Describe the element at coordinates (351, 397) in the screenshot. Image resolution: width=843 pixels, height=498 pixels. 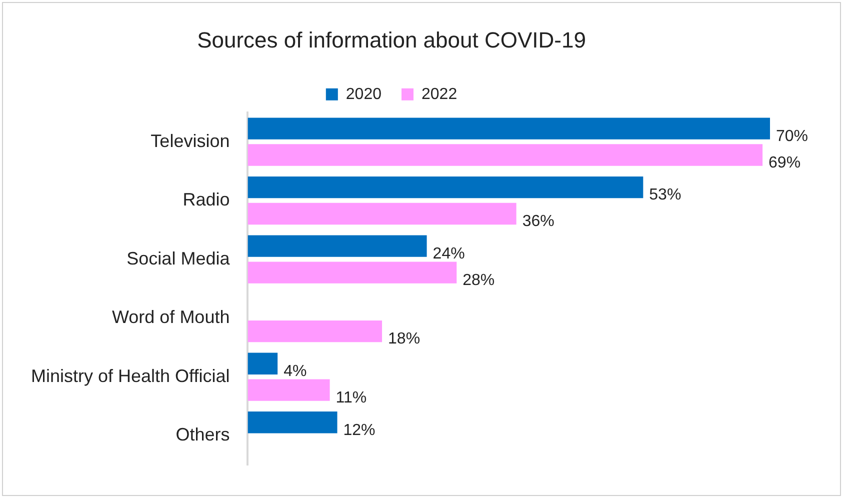
I see `data-label: 11%` at that location.